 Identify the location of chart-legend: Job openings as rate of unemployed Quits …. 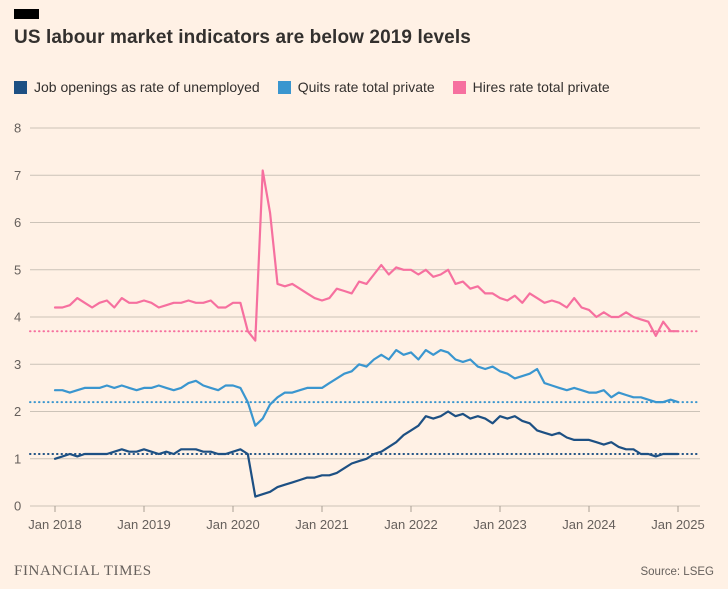
(312, 87).